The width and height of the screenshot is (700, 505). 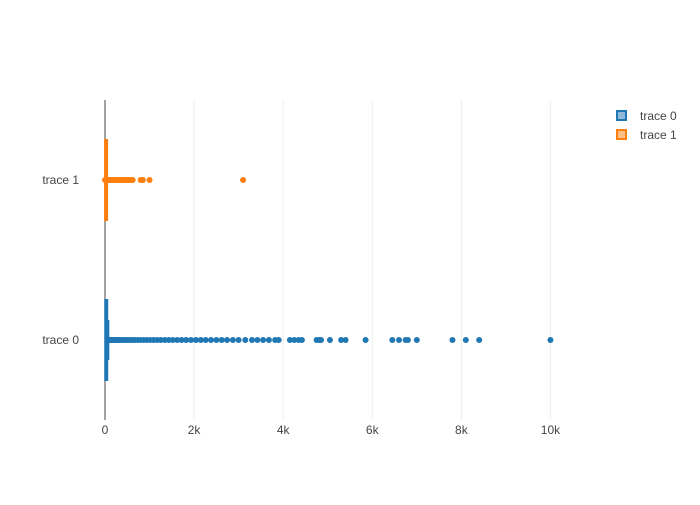 What do you see at coordinates (60, 180) in the screenshot?
I see `y-tick-label-1: trace 1` at bounding box center [60, 180].